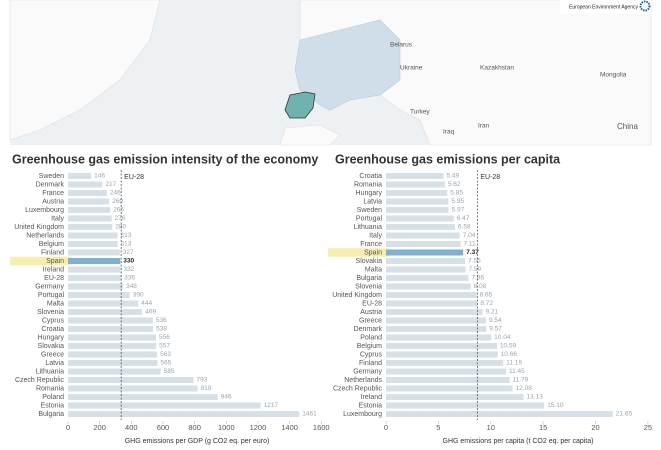 This screenshot has width=661, height=450. Describe the element at coordinates (411, 68) in the screenshot. I see `map-label: Ukraine` at that location.